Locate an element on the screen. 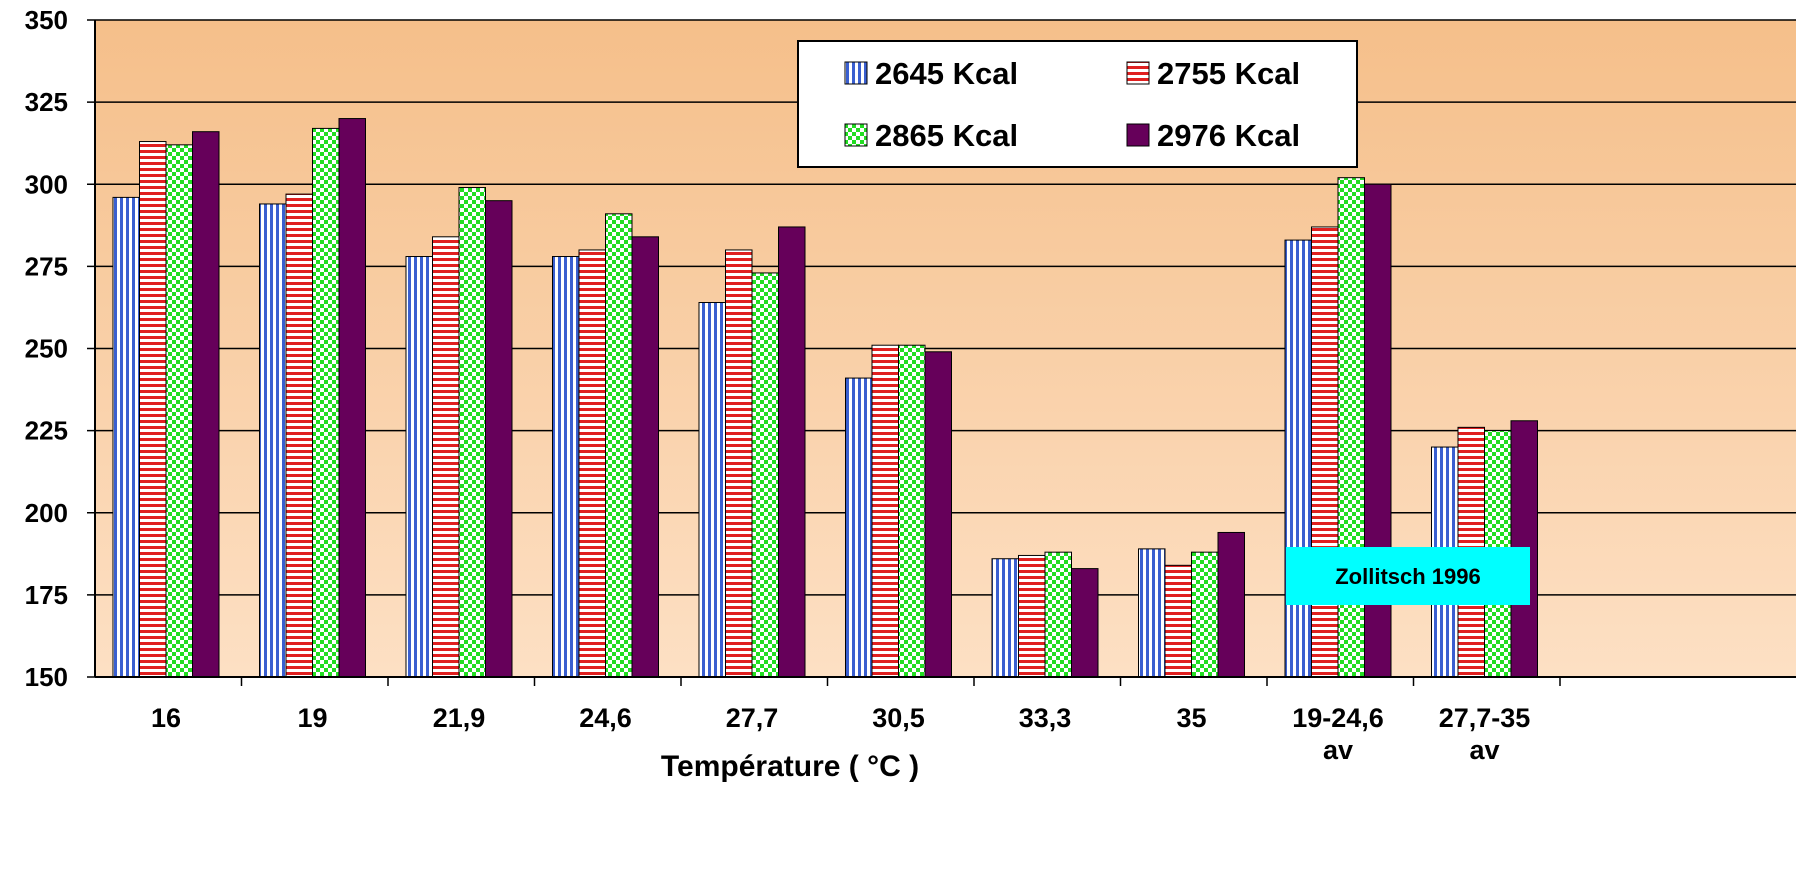 This screenshot has width=1796, height=895. y-tick-label: 325 is located at coordinates (46, 102).